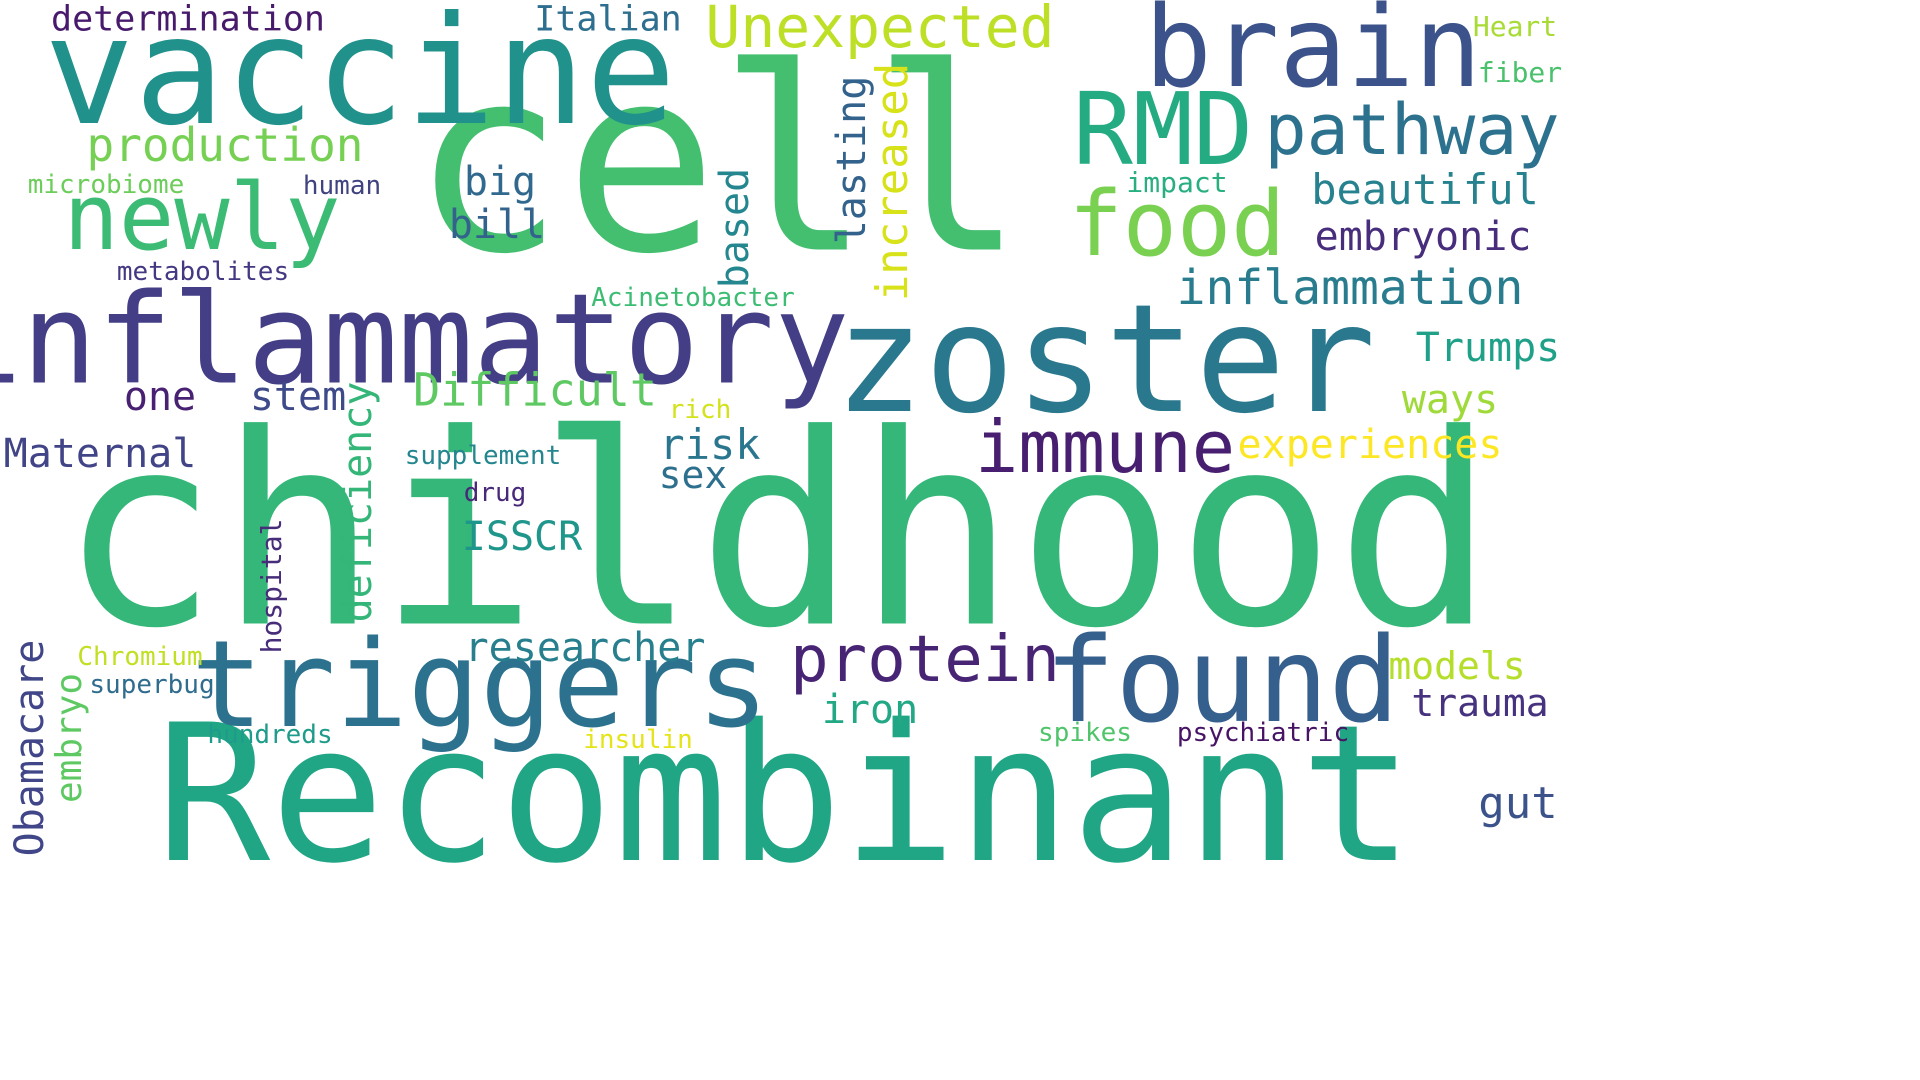 This screenshot has height=1080, width=1920. Describe the element at coordinates (608, 20) in the screenshot. I see `word-italian: Italian` at that location.